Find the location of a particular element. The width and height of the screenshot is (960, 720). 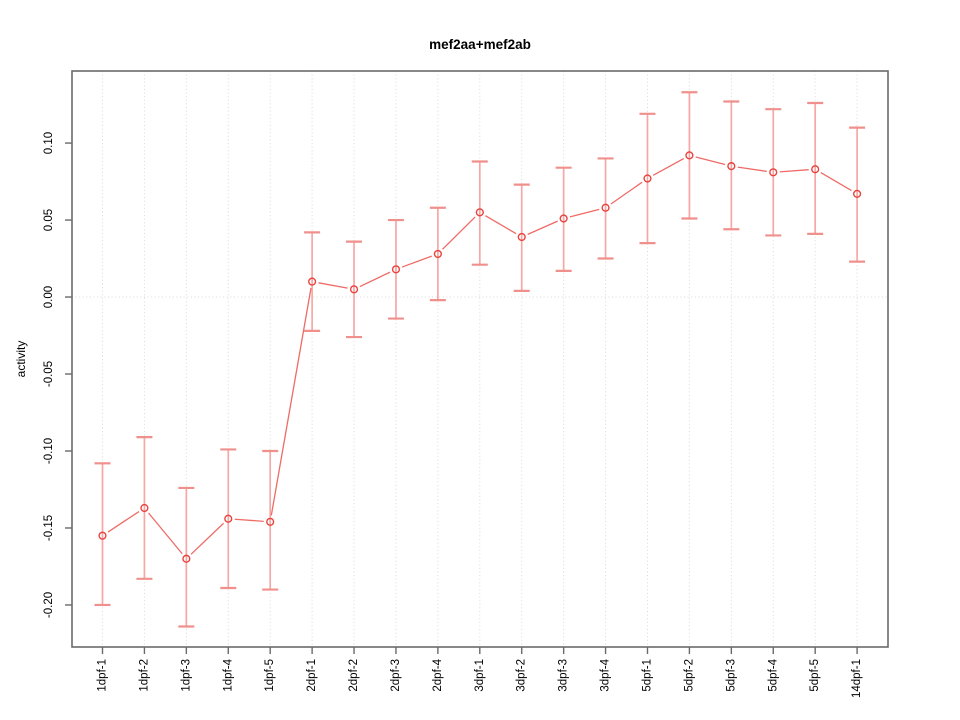

x-tick-label: 3dpf-3 is located at coordinates (564, 675).